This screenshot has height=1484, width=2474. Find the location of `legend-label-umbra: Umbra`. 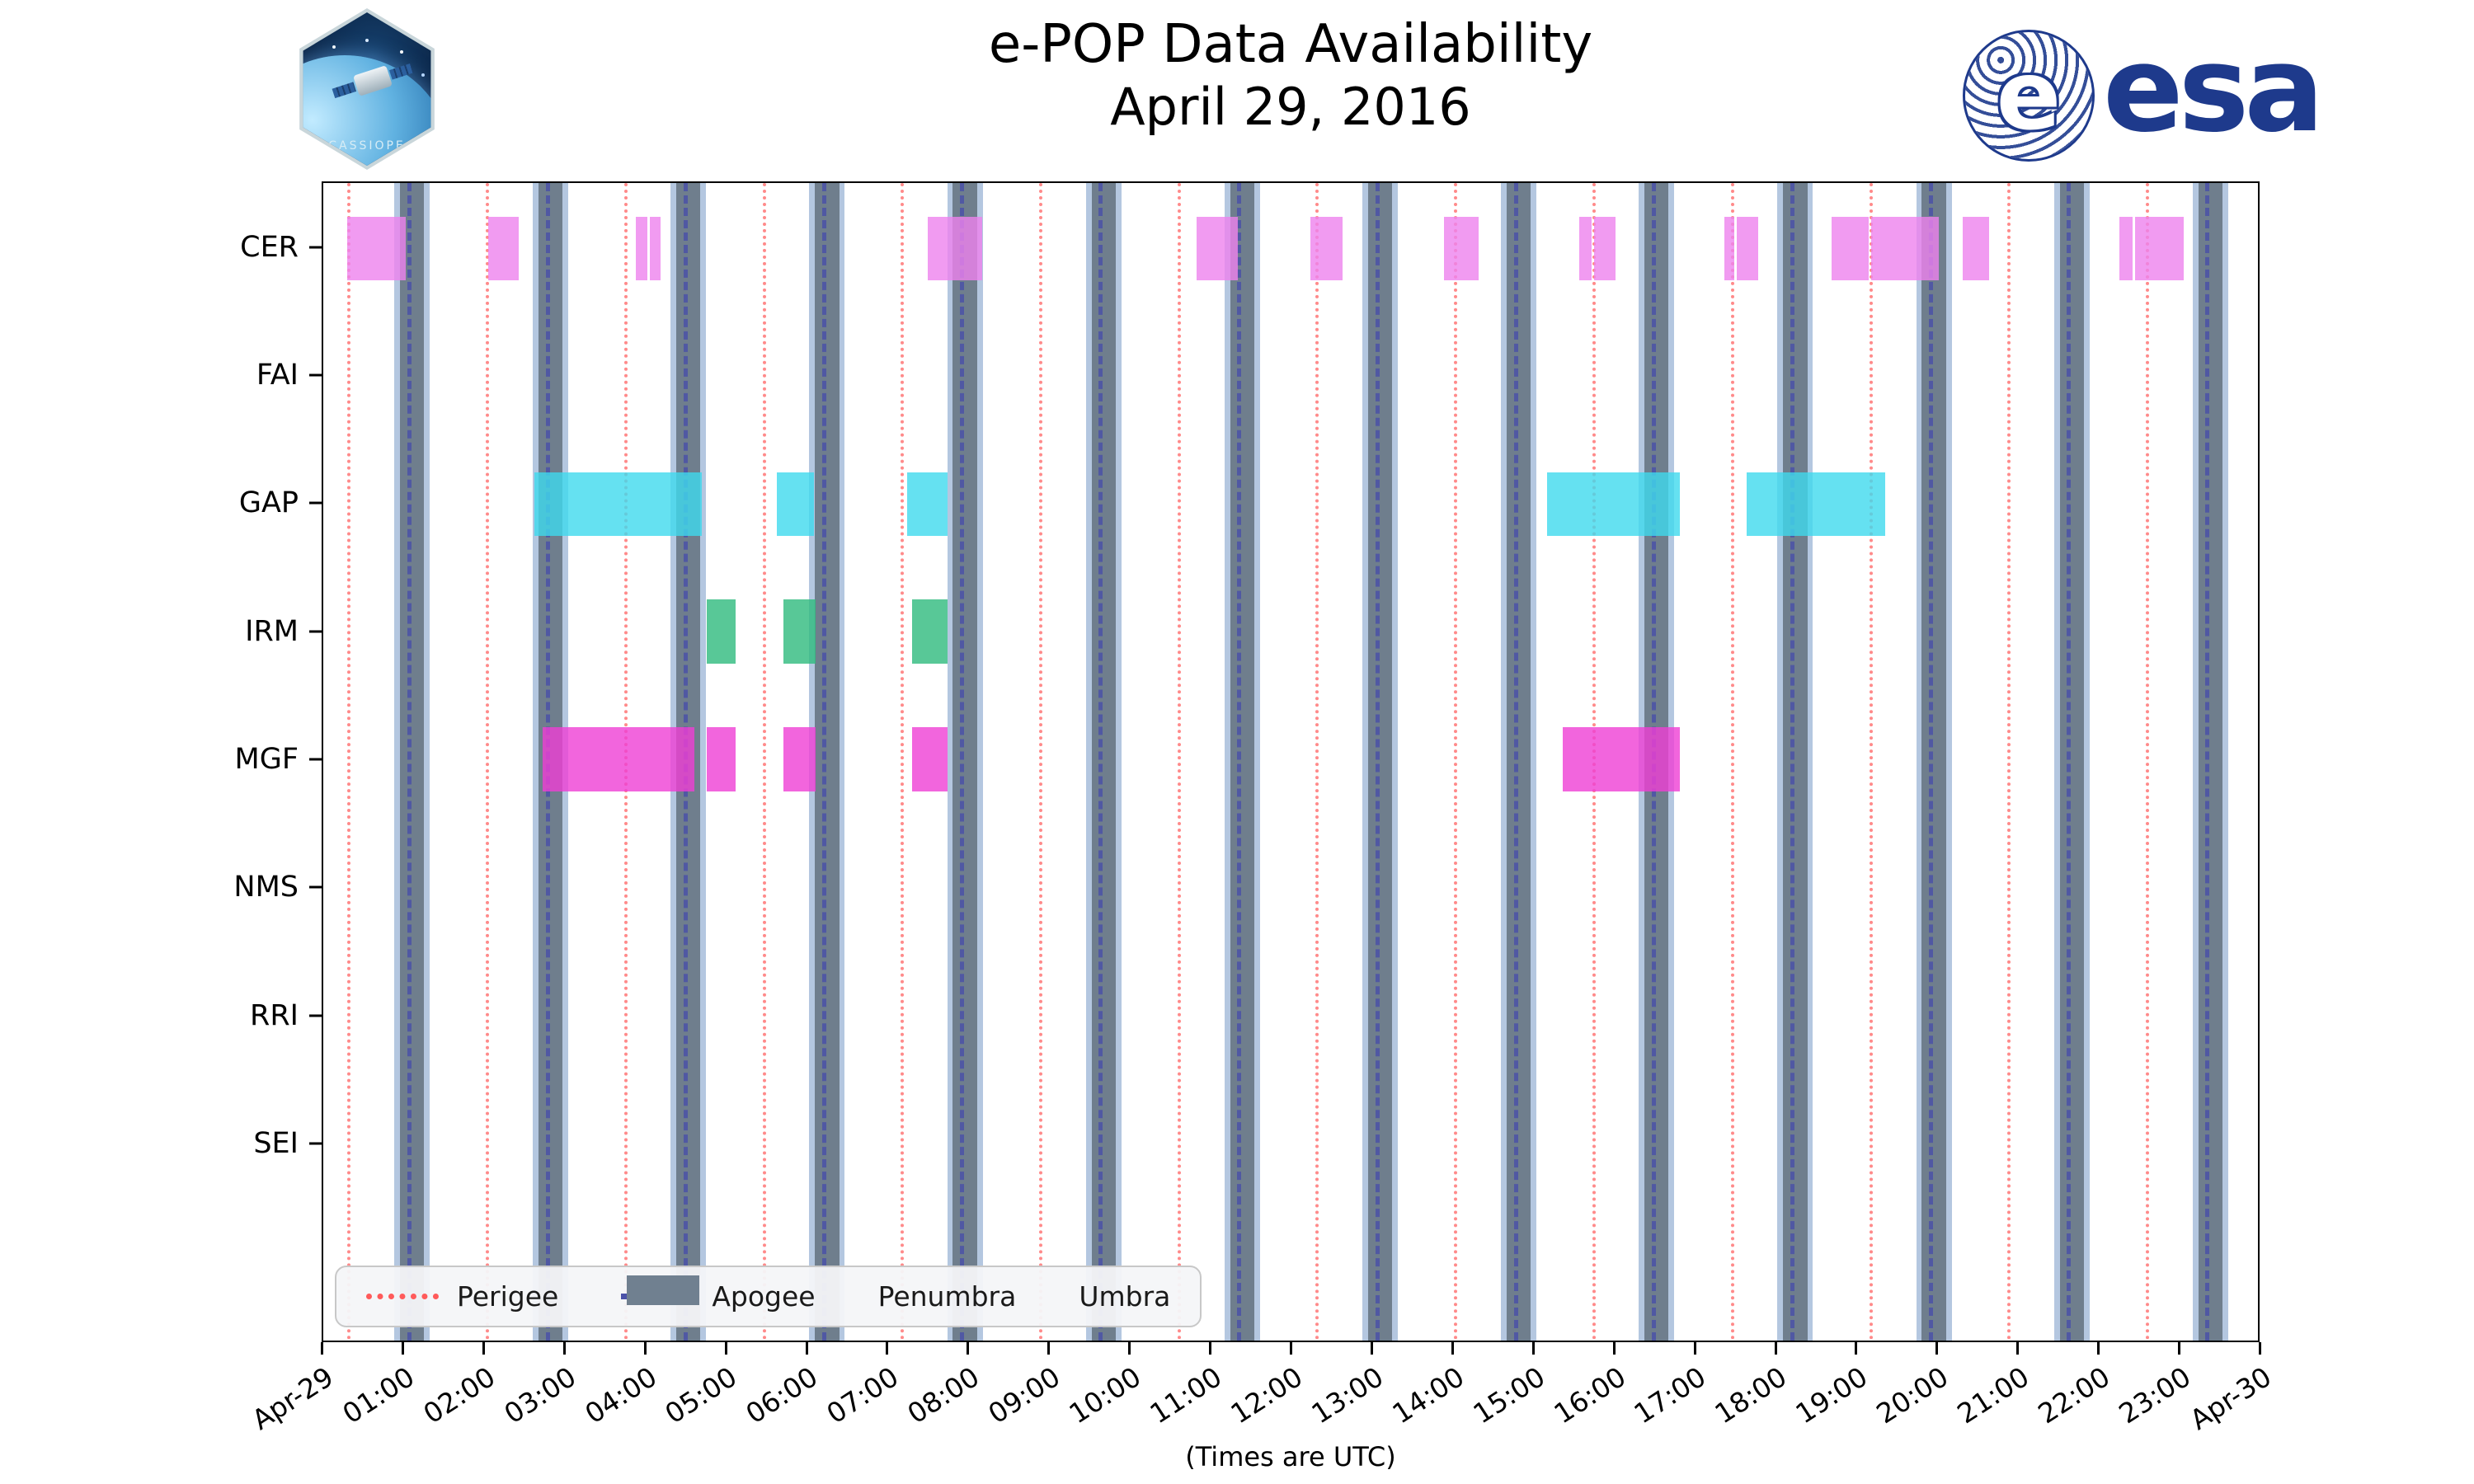

legend-label-umbra: Umbra is located at coordinates (1125, 1296).